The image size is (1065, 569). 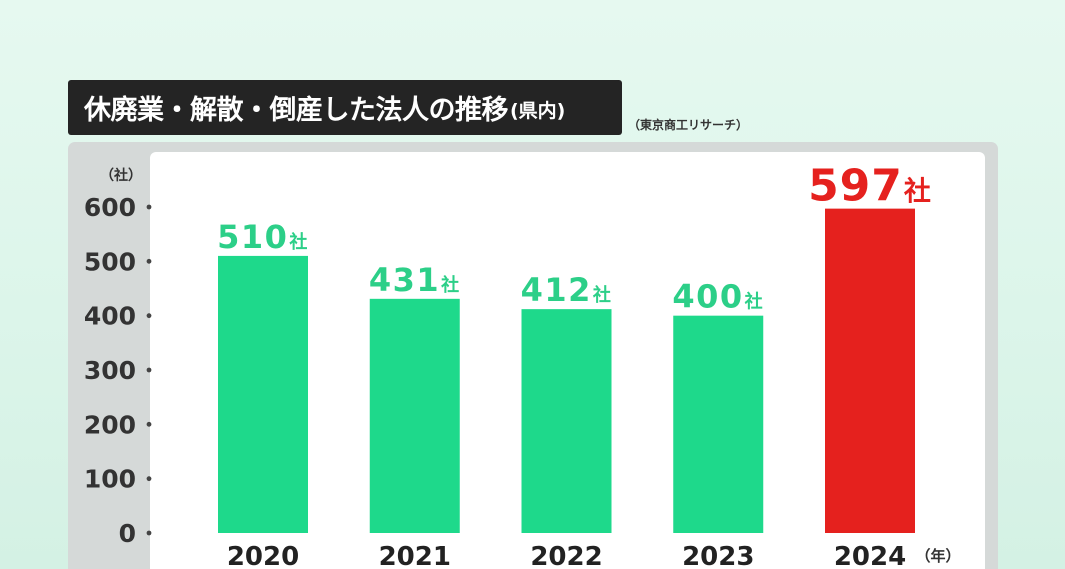 What do you see at coordinates (688, 125) in the screenshot?
I see `chart-source: （東京商工リサーチ）` at bounding box center [688, 125].